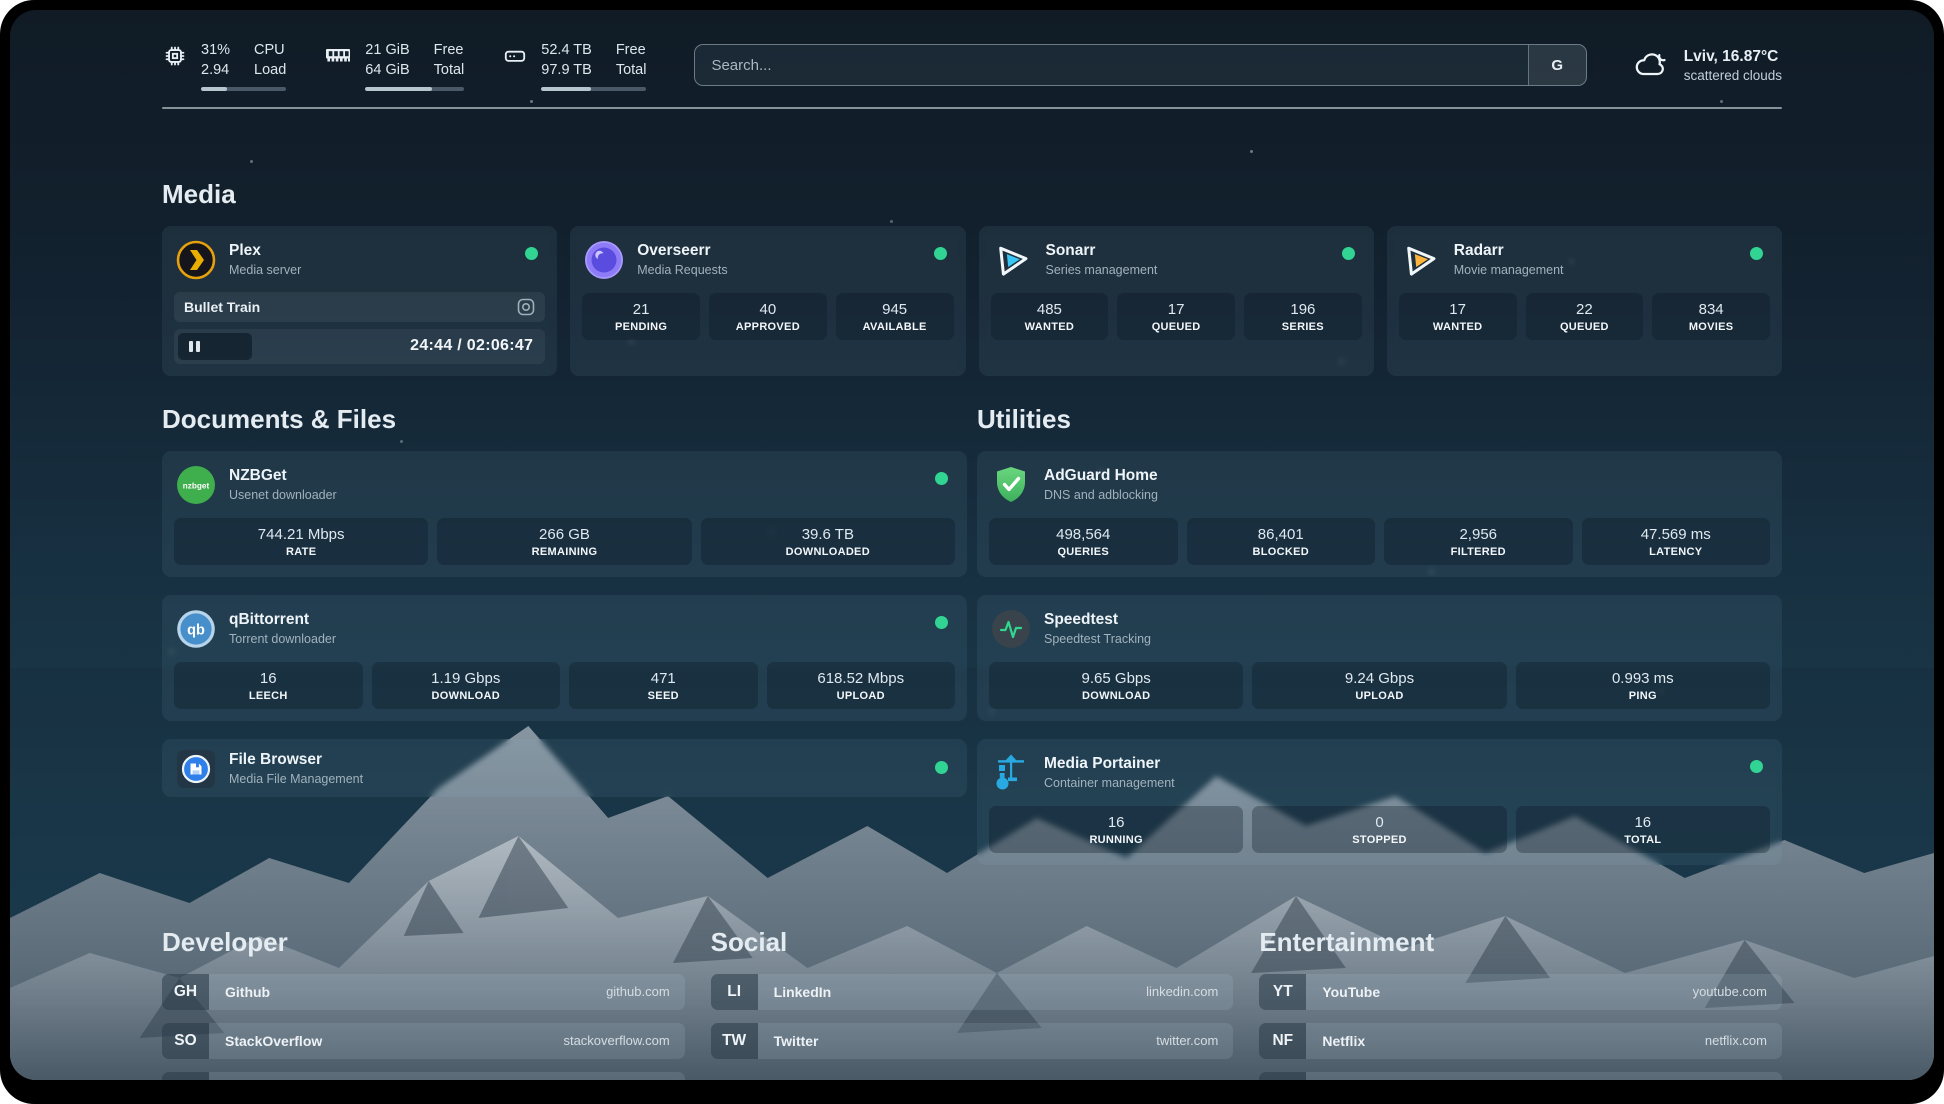 The width and height of the screenshot is (1944, 1104). Describe the element at coordinates (175, 56) in the screenshot. I see `cpu-icon` at that location.